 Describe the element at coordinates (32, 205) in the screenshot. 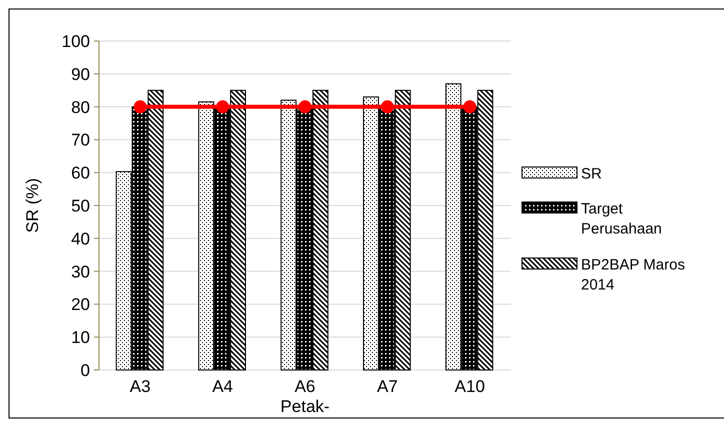

I see `y-axis-title: SR (%)` at that location.